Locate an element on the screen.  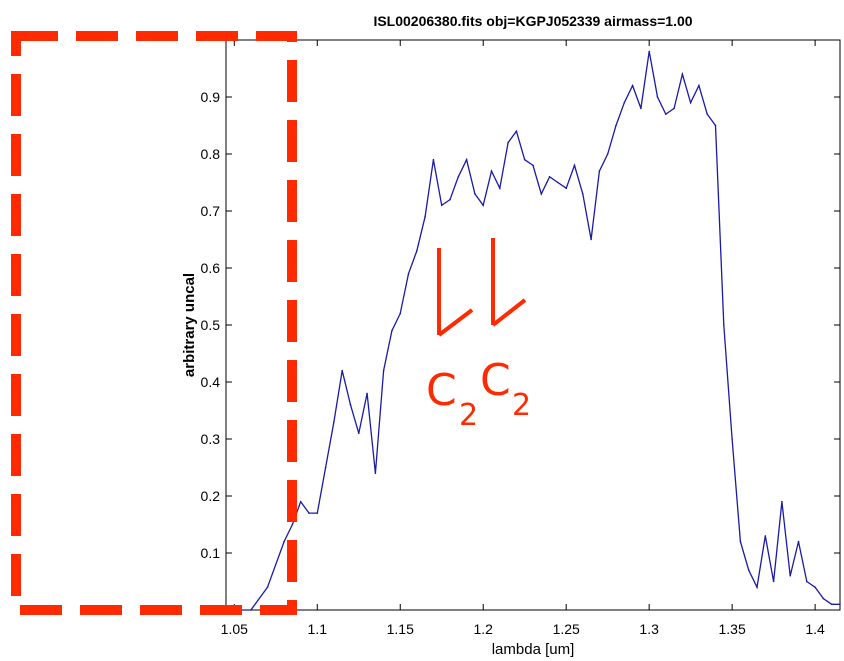
x-tick-label: 1.35 is located at coordinates (732, 629).